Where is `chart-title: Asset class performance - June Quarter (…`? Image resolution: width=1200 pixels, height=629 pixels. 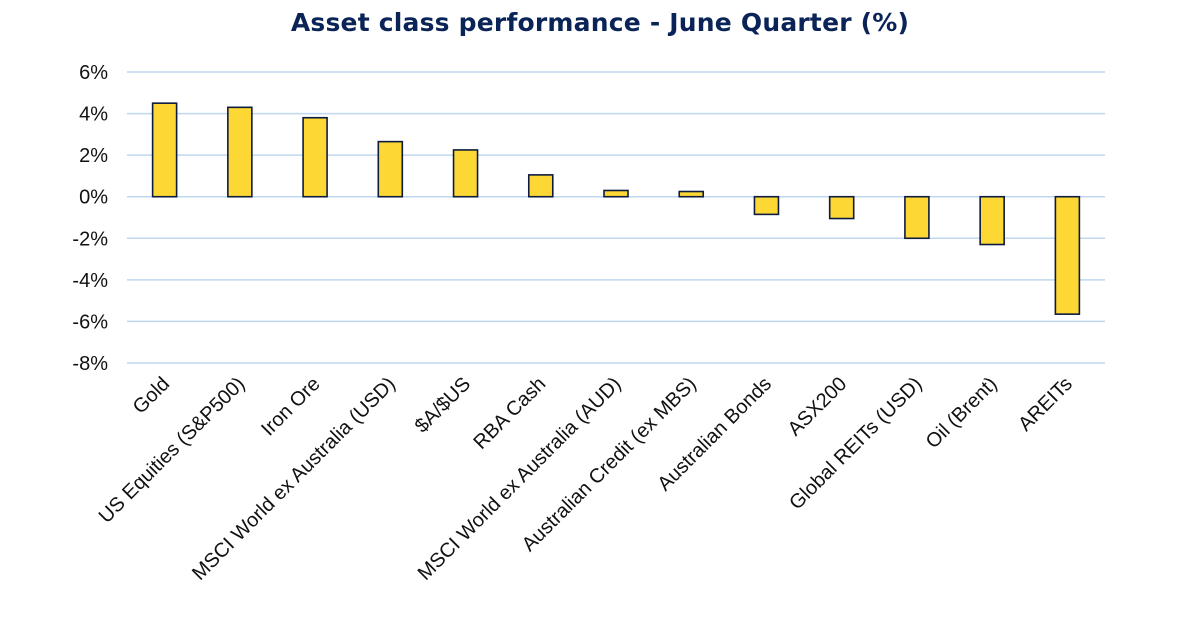
chart-title: Asset class performance - June Quarter (… is located at coordinates (600, 22).